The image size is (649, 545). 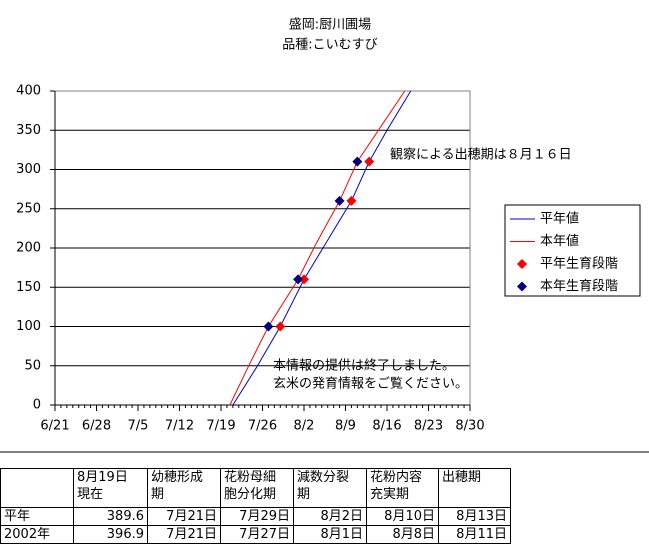 I want to click on y-tick-label: 250, so click(x=28, y=208).